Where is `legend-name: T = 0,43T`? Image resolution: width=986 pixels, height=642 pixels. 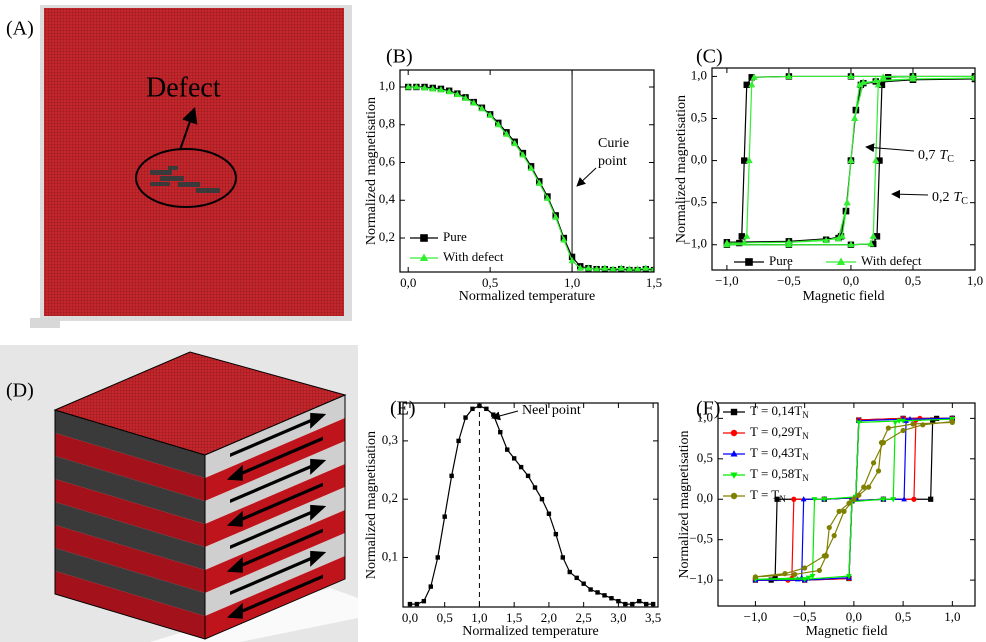 legend-name: T = 0,43T is located at coordinates (776, 452).